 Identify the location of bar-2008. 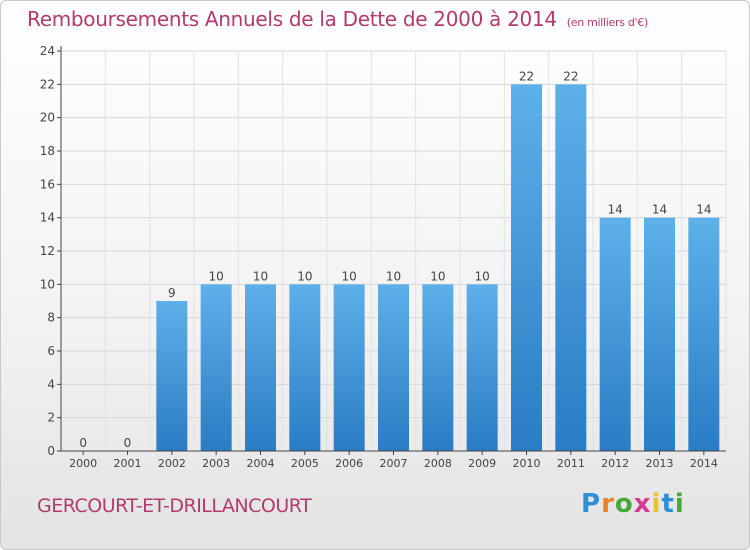
(438, 367).